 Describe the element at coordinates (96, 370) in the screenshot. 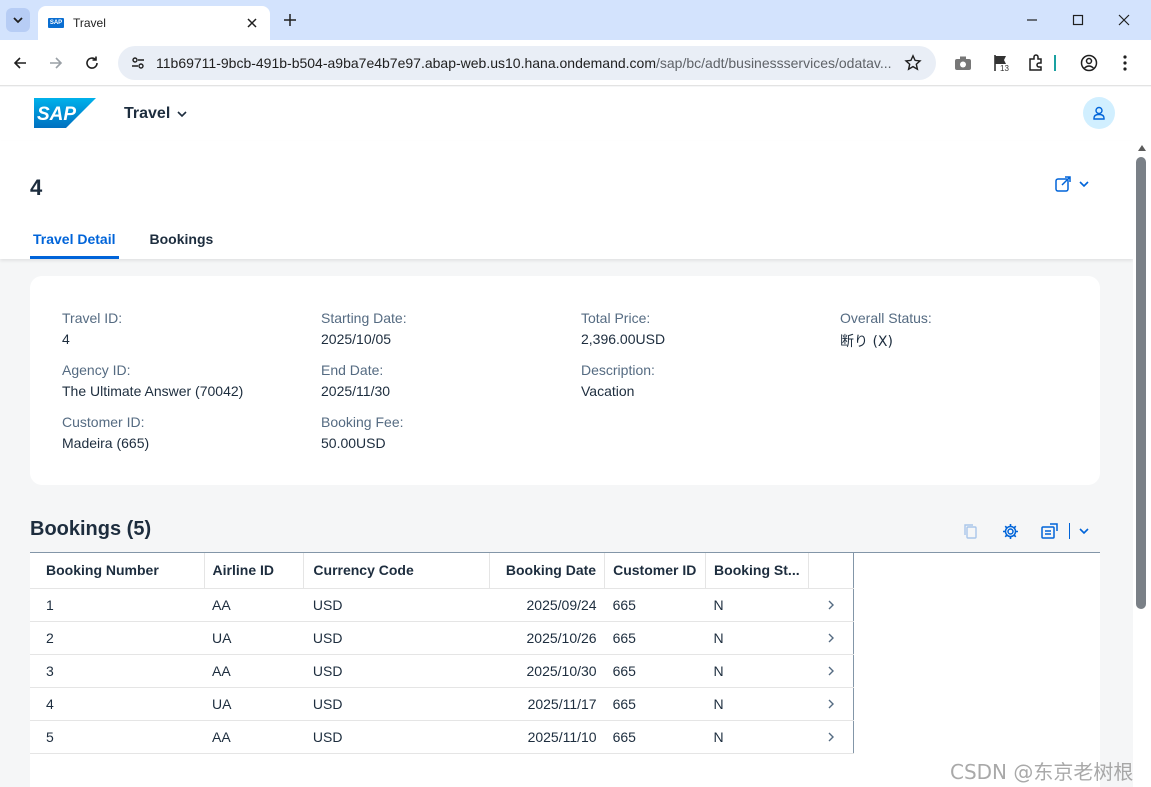

I see `field-label: Agency ID:` at that location.